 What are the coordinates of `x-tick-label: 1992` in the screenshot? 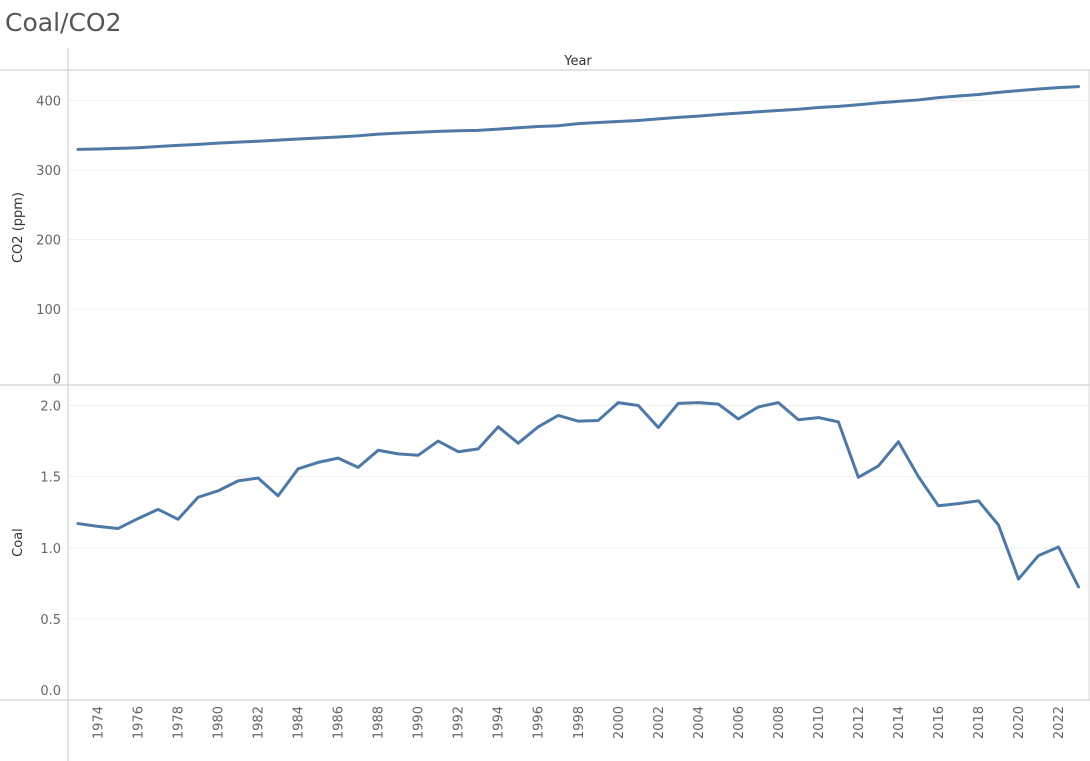 It's located at (459, 722).